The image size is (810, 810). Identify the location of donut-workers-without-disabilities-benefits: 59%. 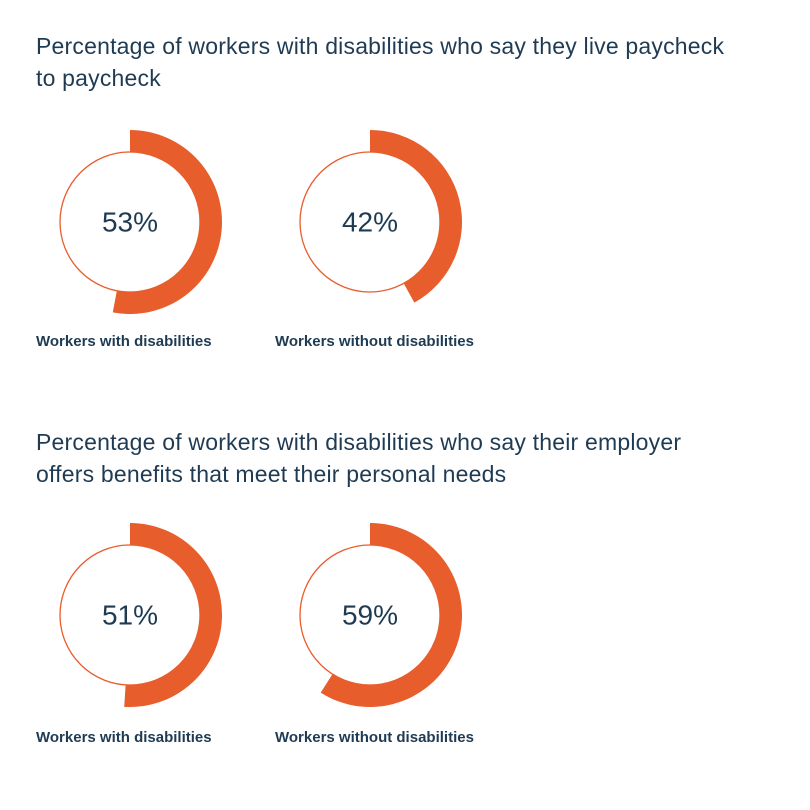
(380, 615).